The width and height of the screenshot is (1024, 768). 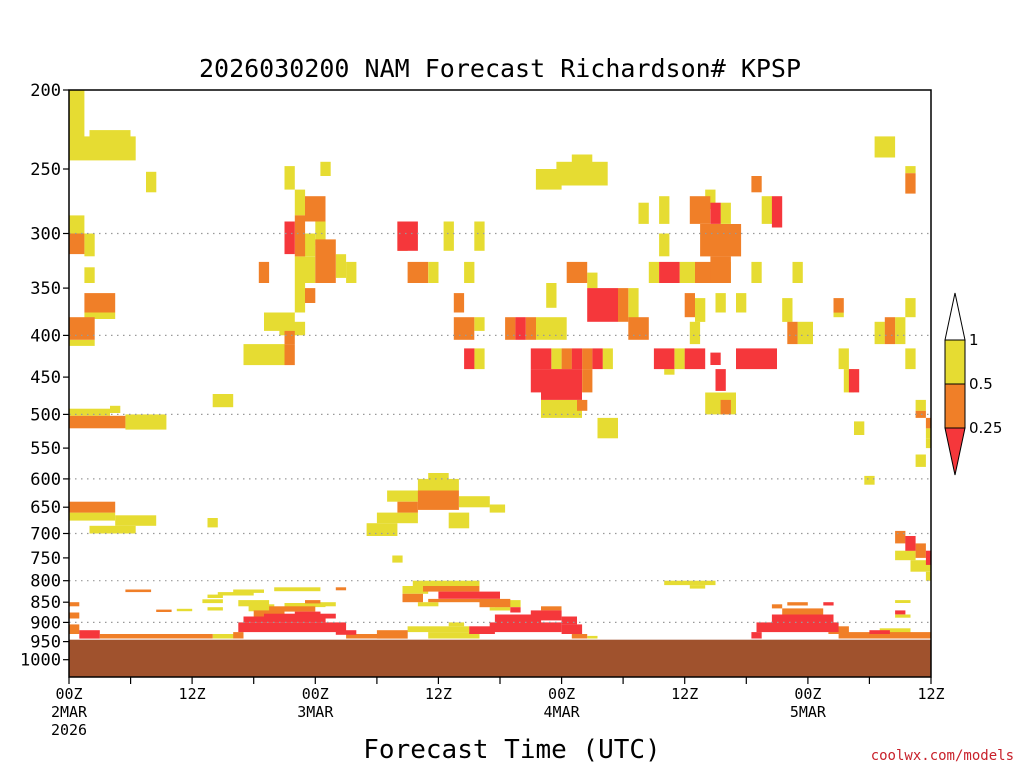 I want to click on colorbar: 1 0.5 0.25, so click(x=973, y=384).